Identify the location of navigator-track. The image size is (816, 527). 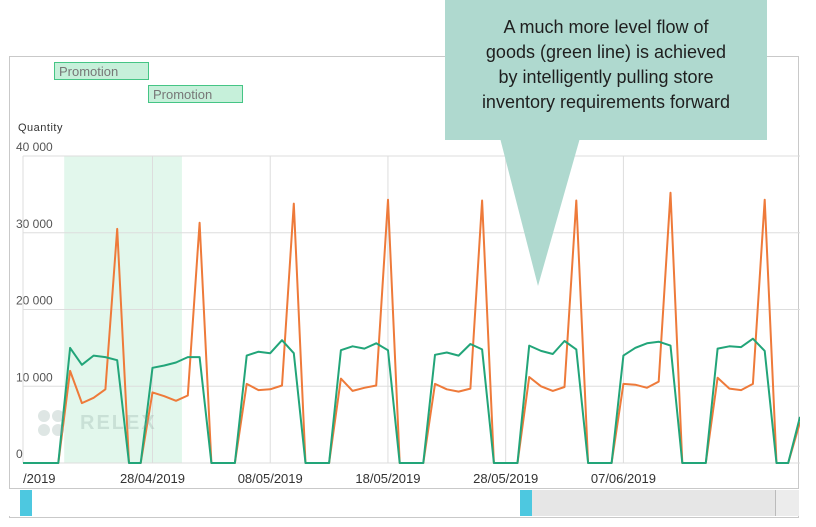
(653, 503).